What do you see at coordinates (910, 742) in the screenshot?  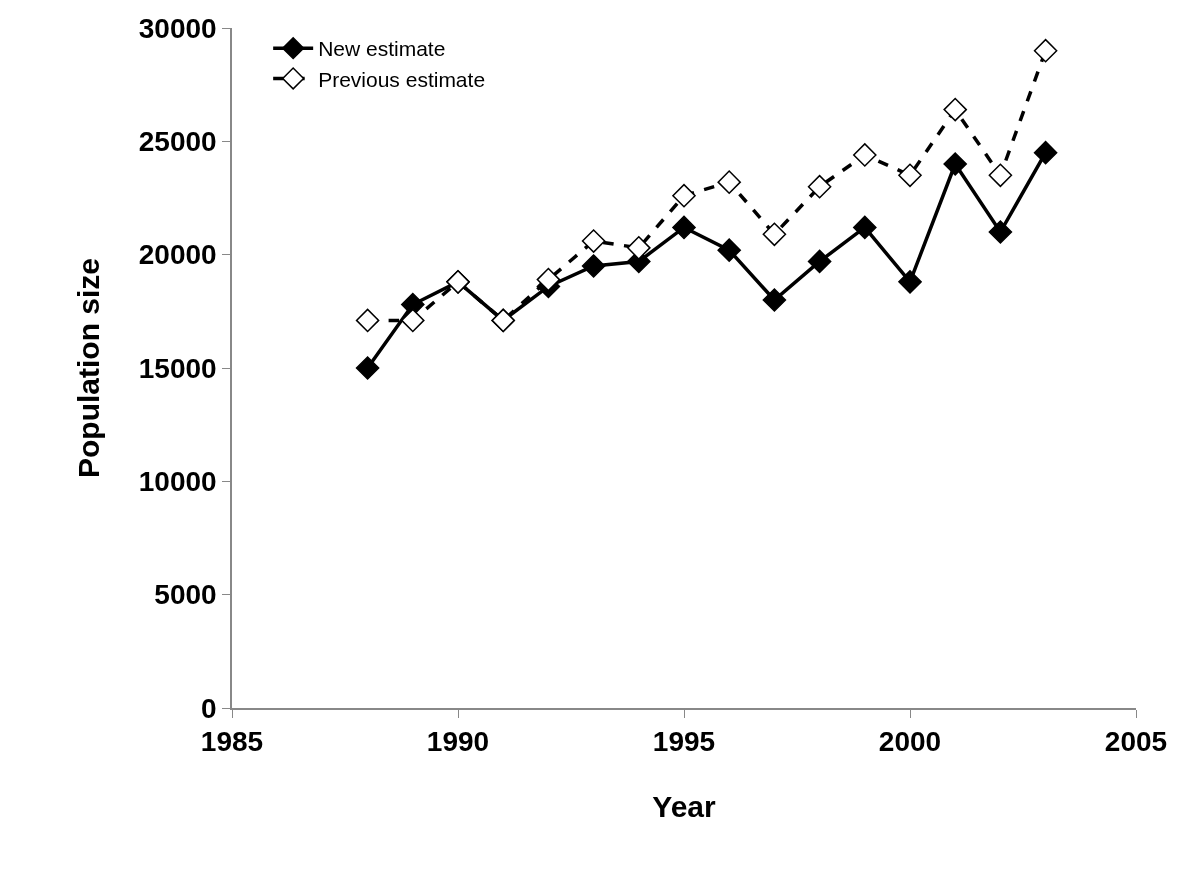 I see `x-tick-label: 2000` at bounding box center [910, 742].